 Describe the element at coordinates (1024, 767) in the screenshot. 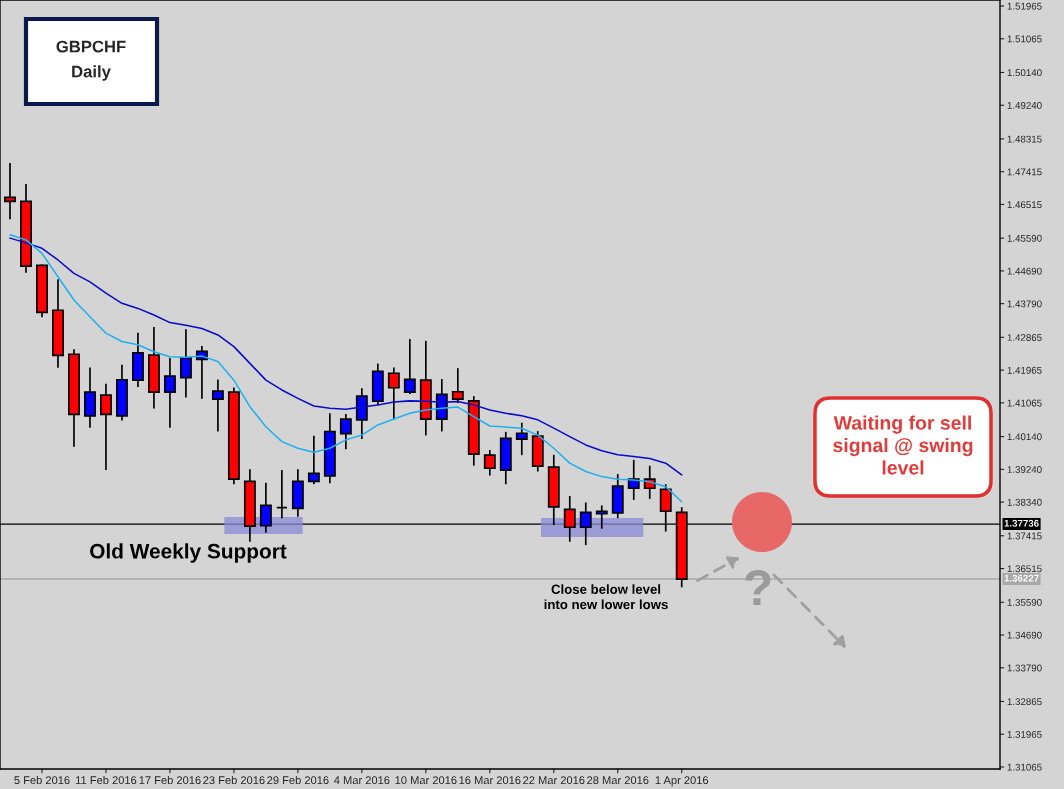

I see `y-tick-label: 1.31065` at that location.